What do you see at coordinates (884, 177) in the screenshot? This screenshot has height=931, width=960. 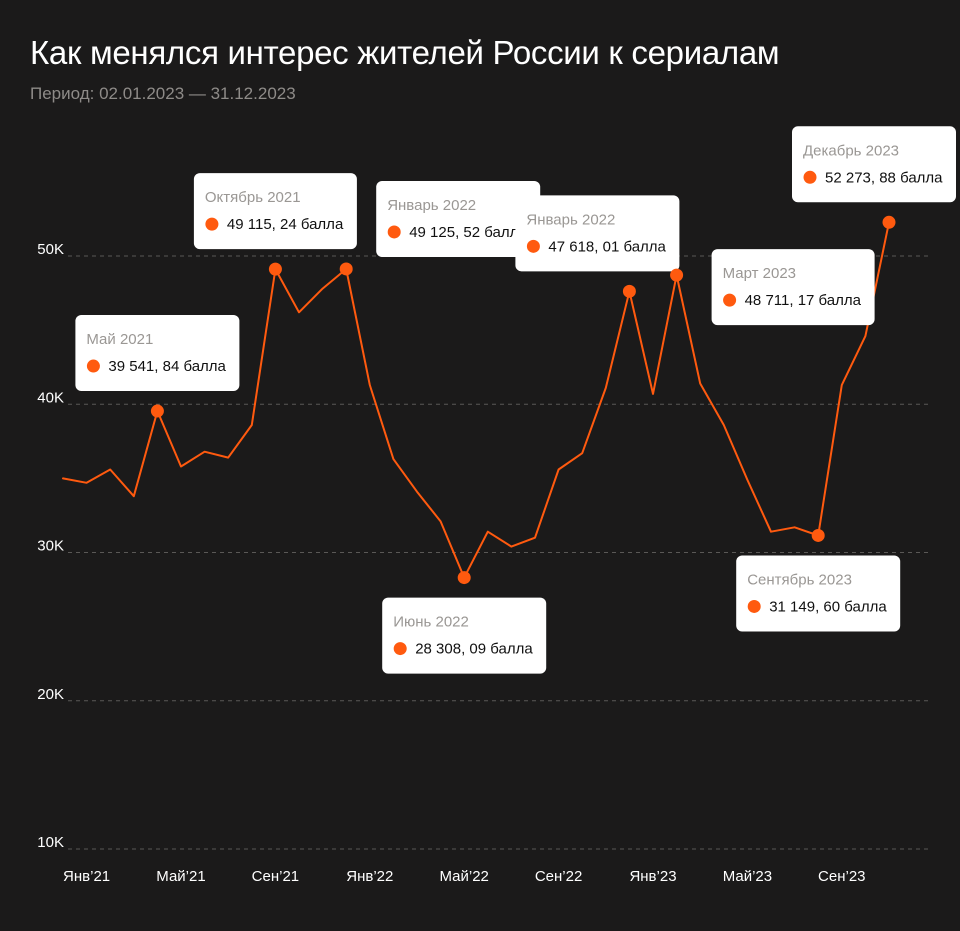 I see `callout-value: 52 273, 88 балла` at bounding box center [884, 177].